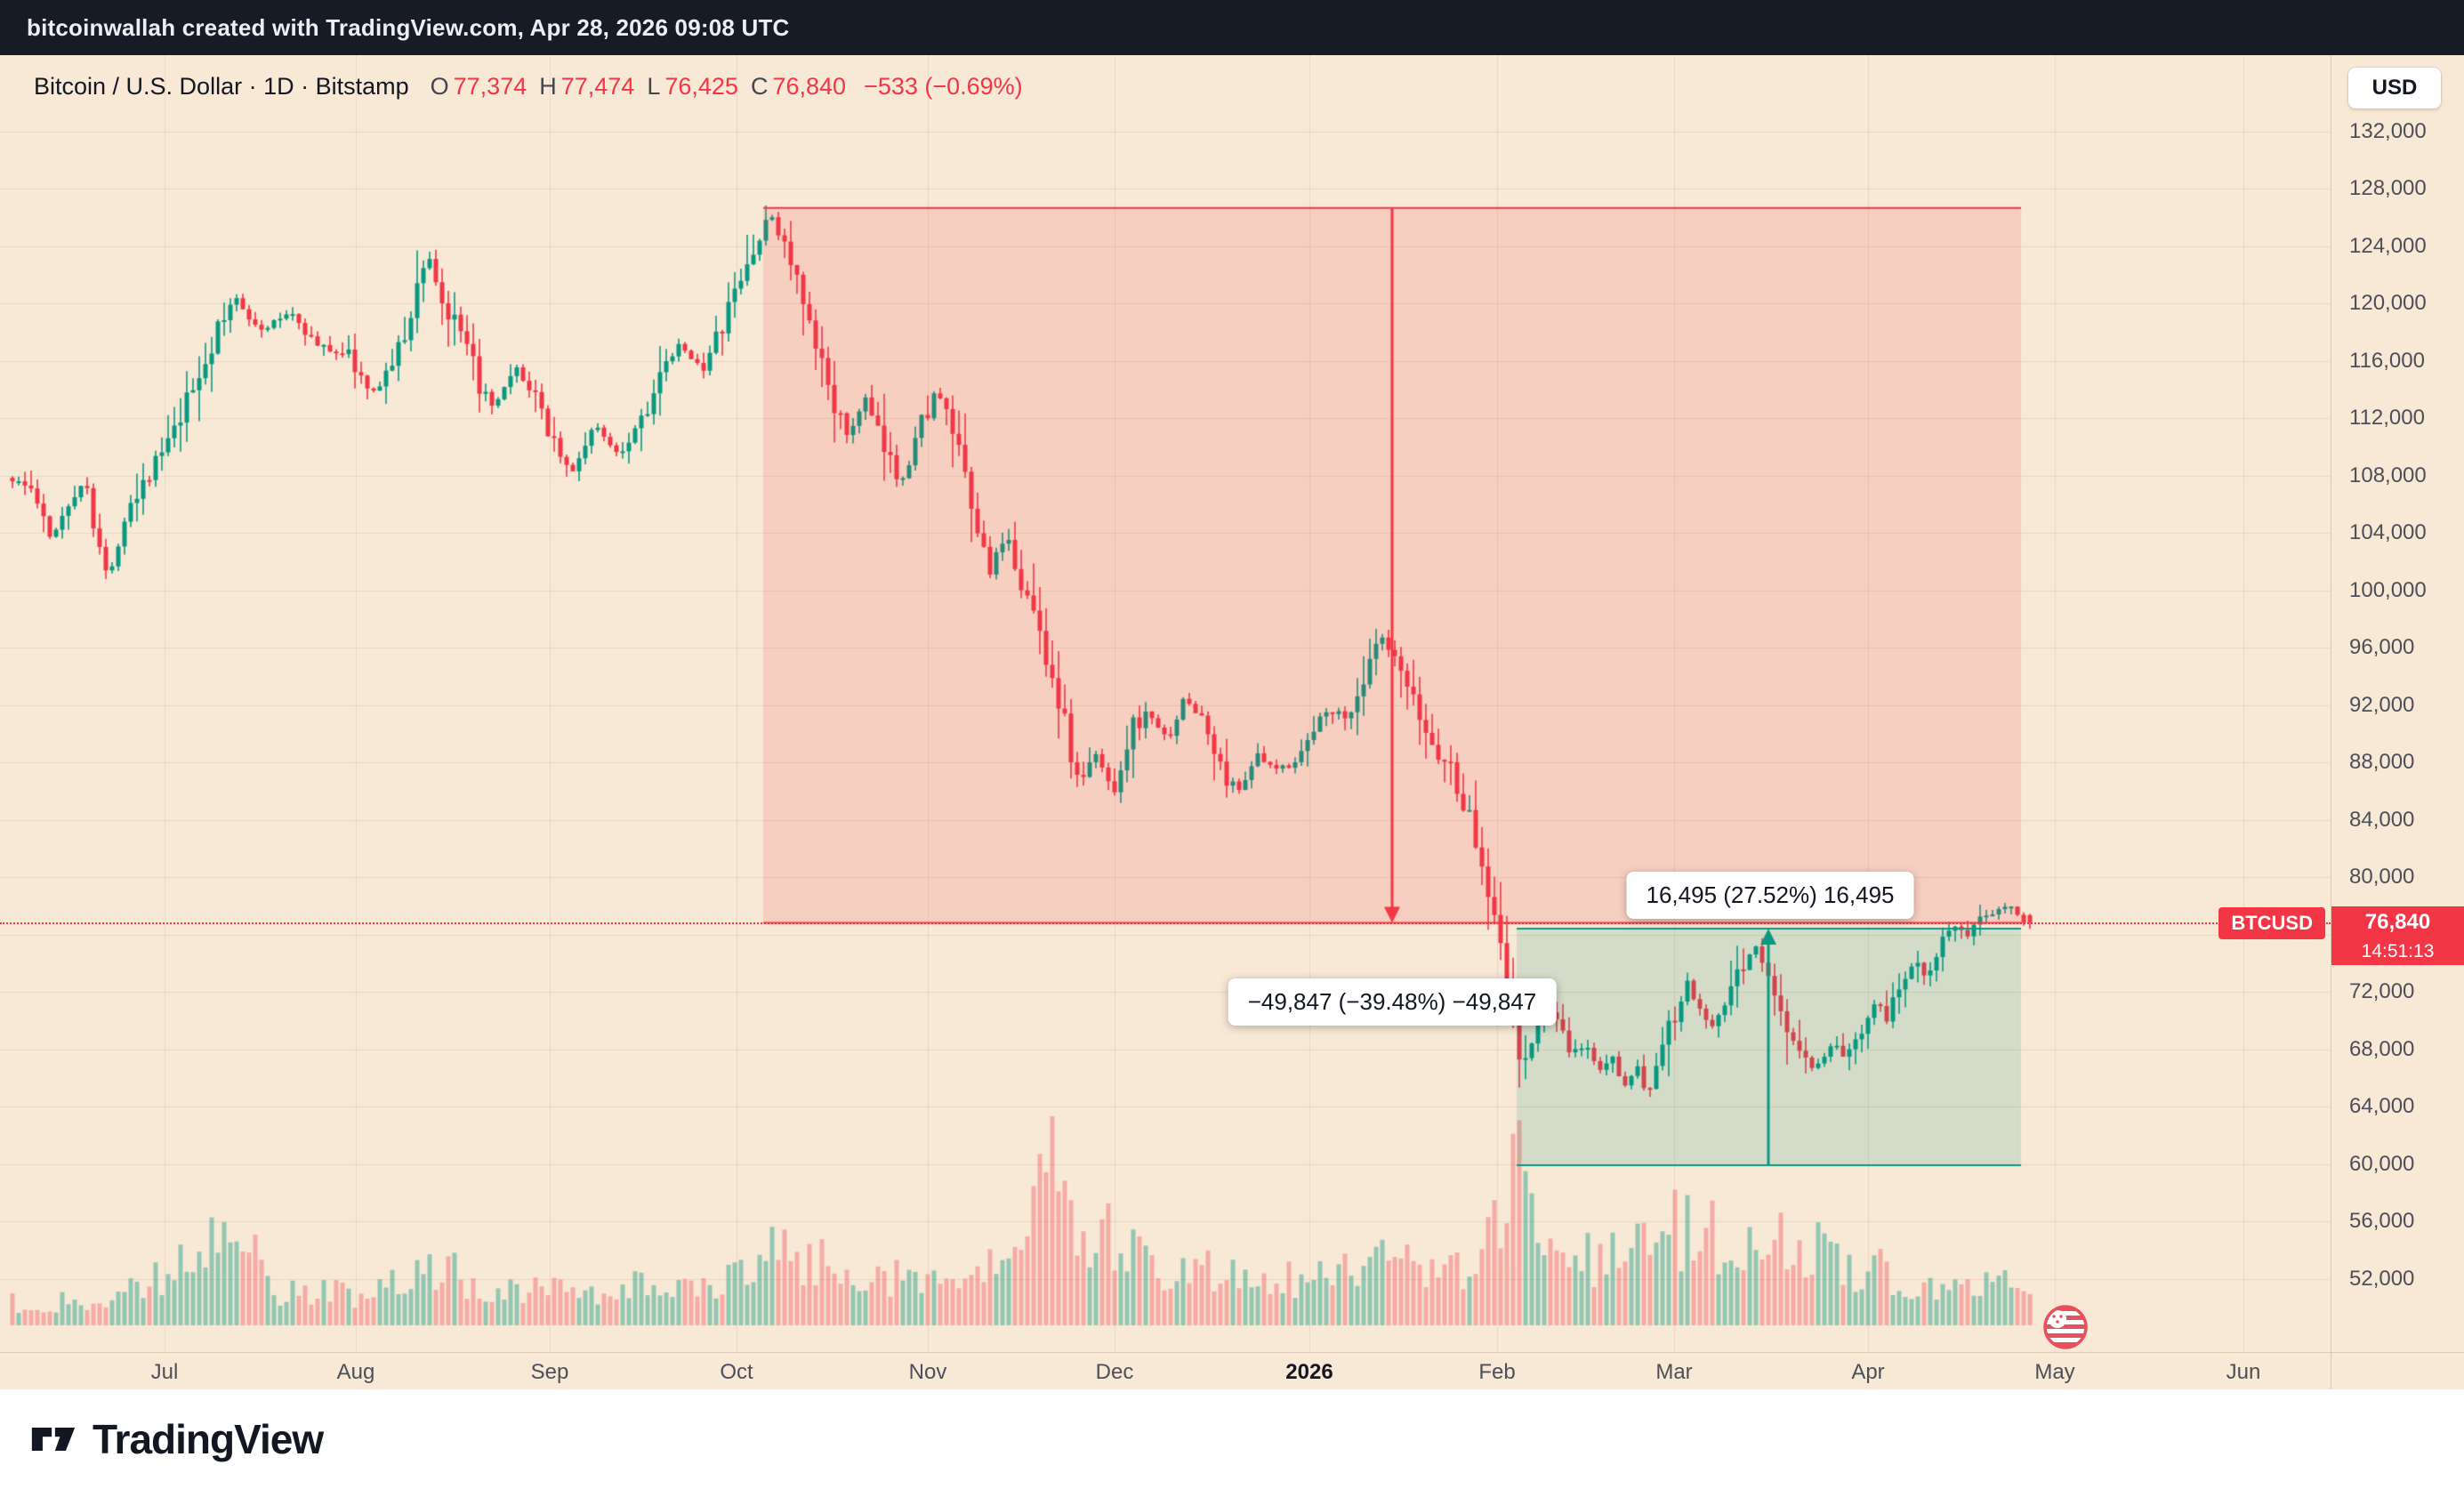 The image size is (2464, 1489). I want to click on price-tick-label: 72,000, so click(2382, 991).